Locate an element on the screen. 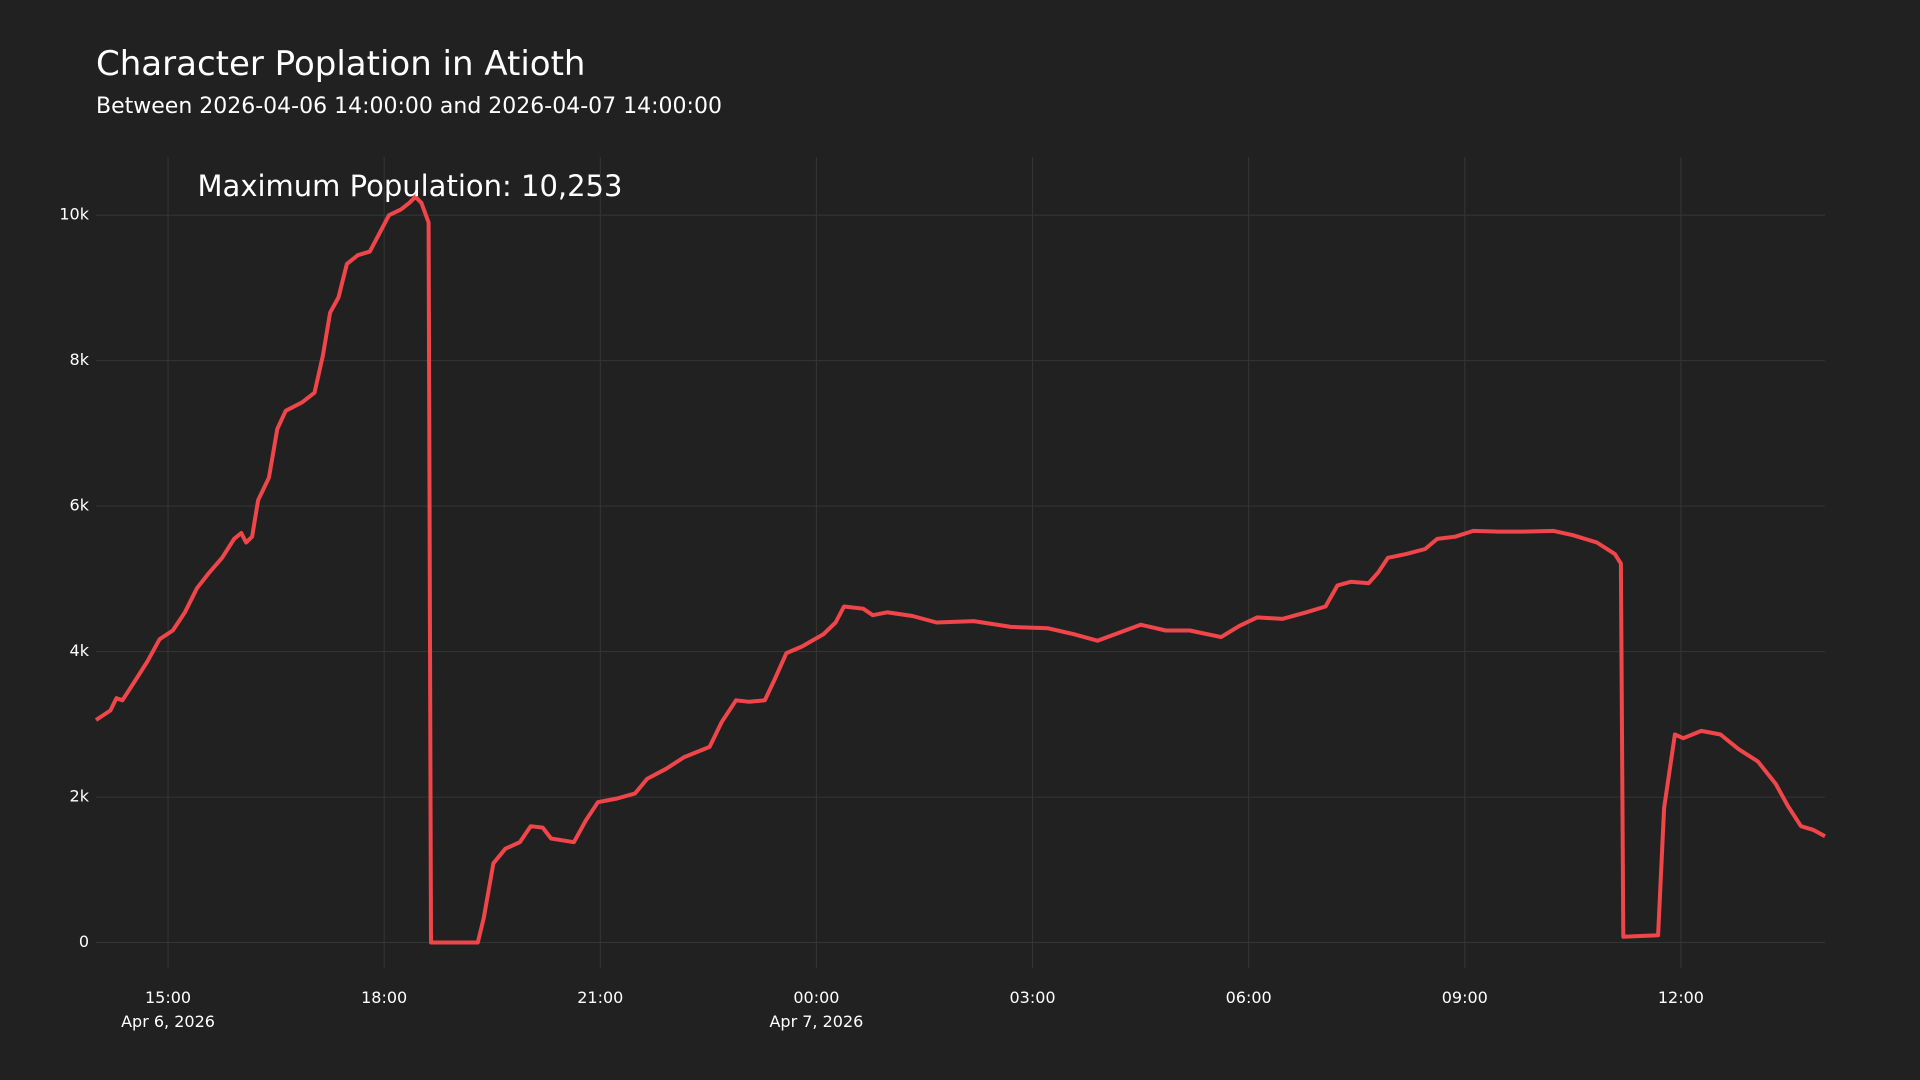 The image size is (1920, 1080). y-tick-label: 2k is located at coordinates (80, 796).